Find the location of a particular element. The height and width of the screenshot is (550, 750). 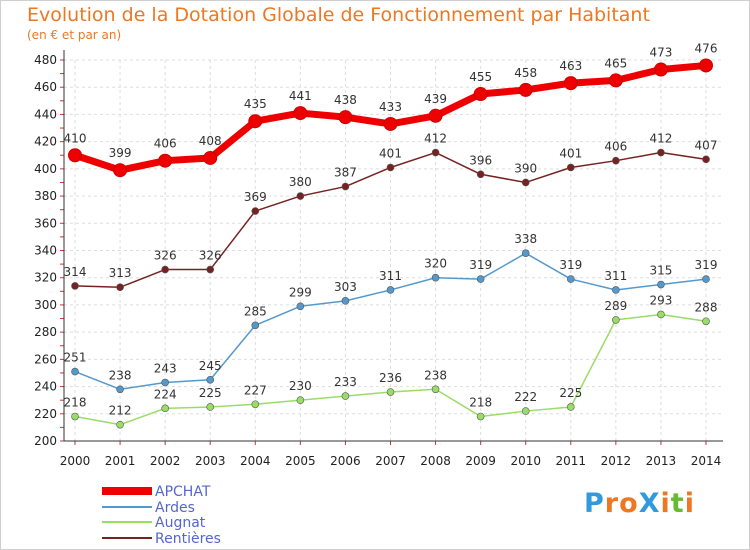

data-label: 463 is located at coordinates (570, 66).